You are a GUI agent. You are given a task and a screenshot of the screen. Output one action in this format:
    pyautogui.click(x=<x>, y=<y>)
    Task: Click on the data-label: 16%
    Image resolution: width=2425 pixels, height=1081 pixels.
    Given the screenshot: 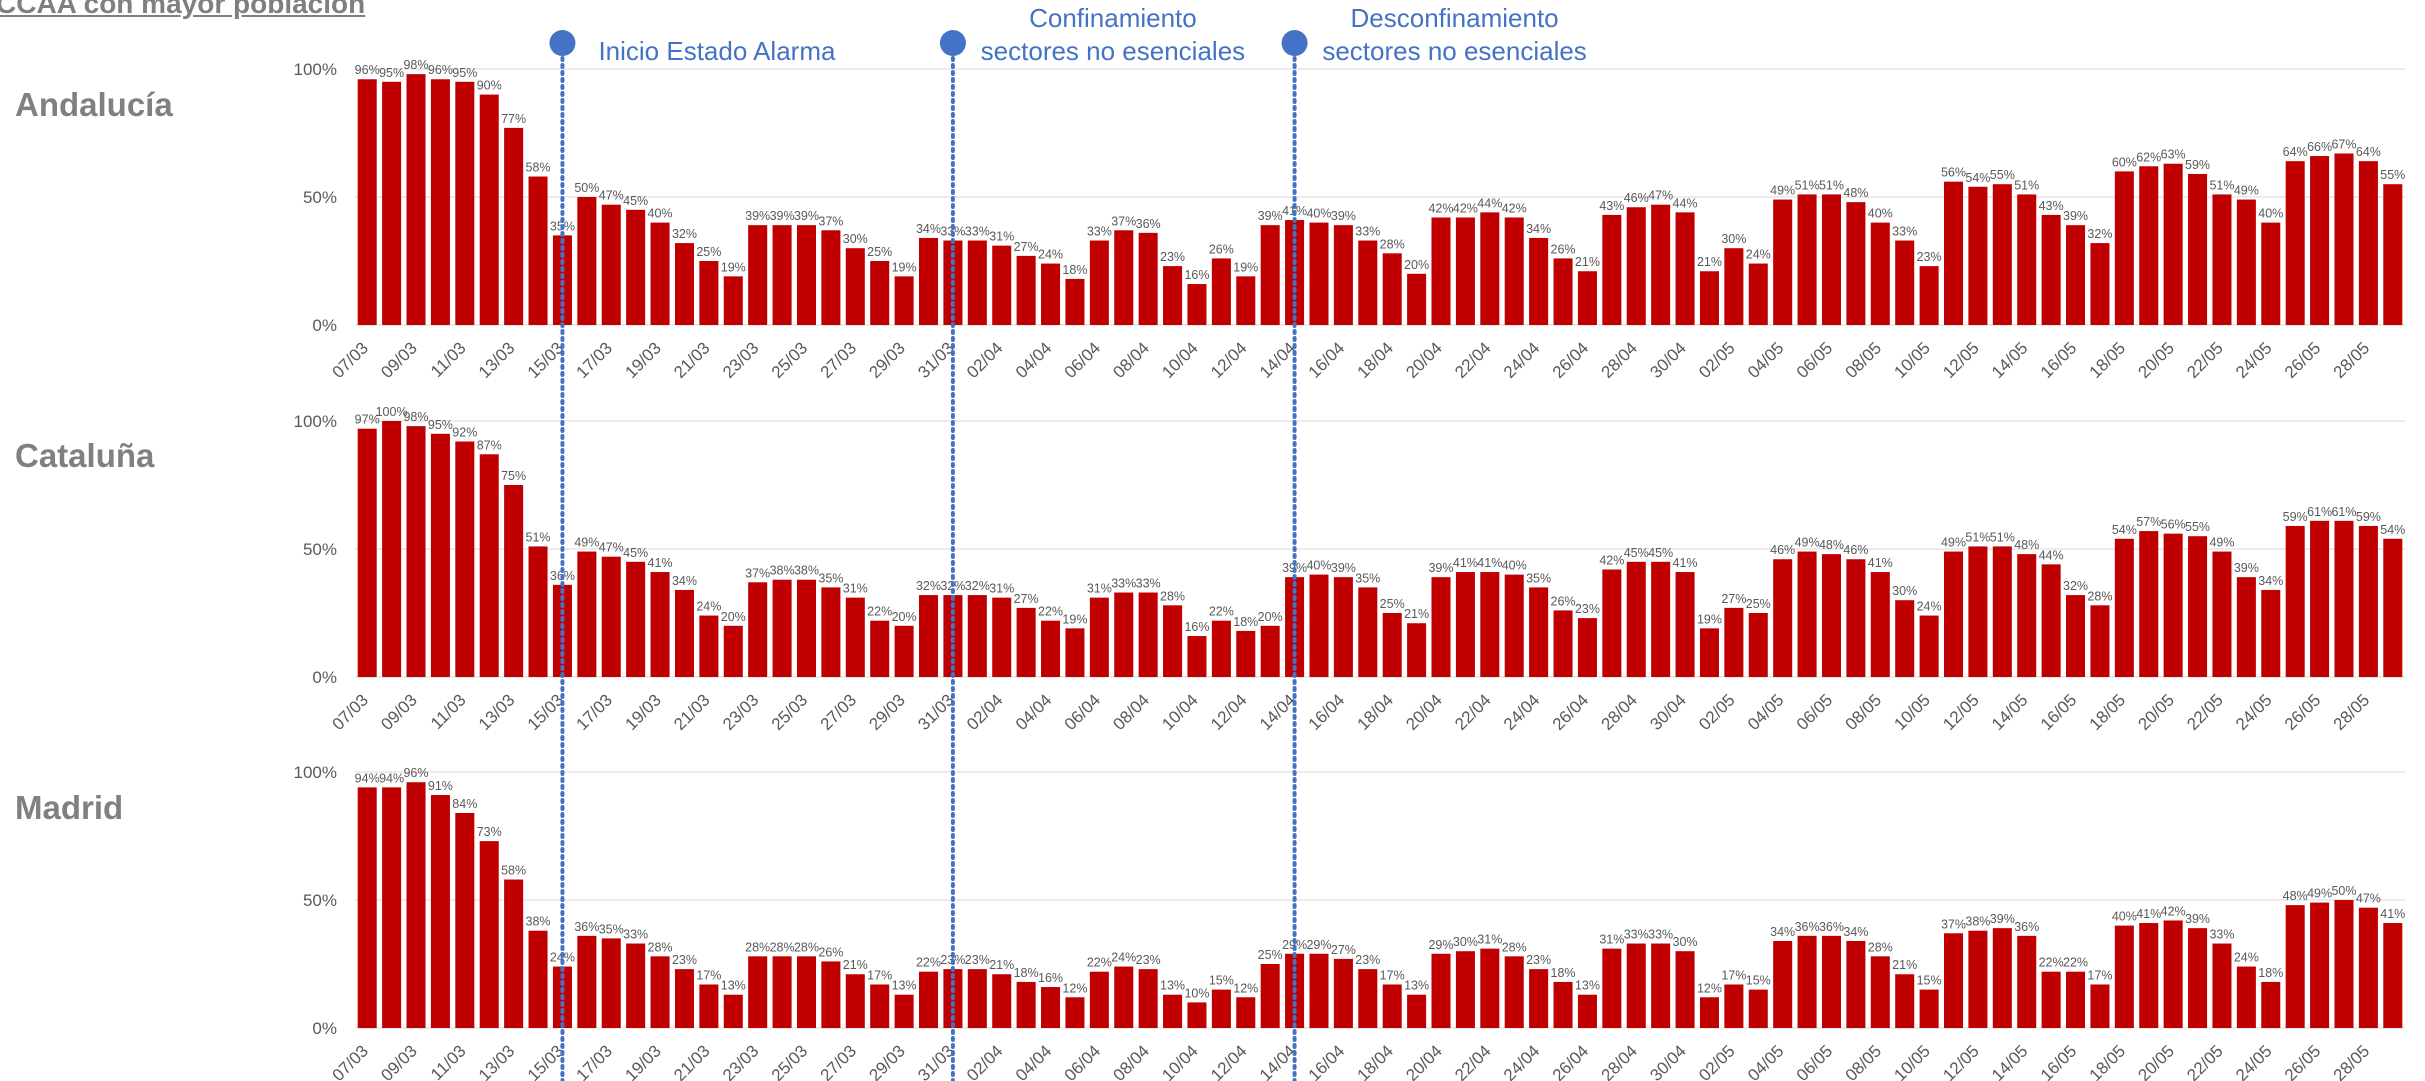 What is the action you would take?
    pyautogui.click(x=1196, y=627)
    